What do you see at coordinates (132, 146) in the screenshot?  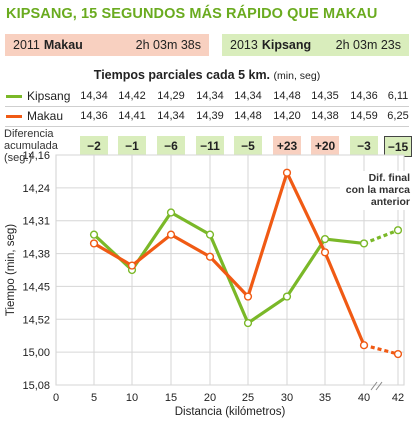 I see `diff-value: −1` at bounding box center [132, 146].